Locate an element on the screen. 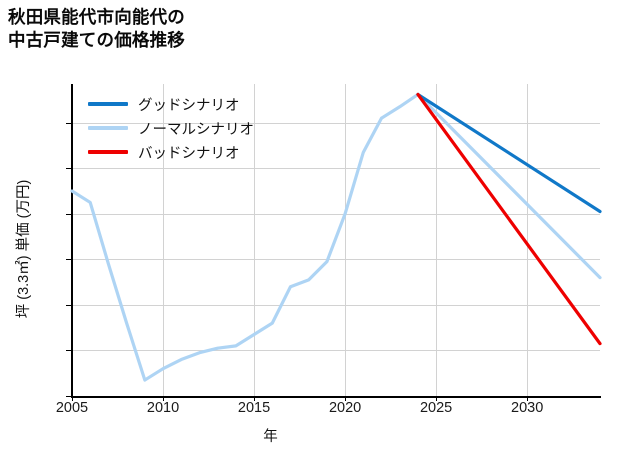 Image resolution: width=621 pixels, height=465 pixels. x-axis-tick-label: 2025 is located at coordinates (436, 408).